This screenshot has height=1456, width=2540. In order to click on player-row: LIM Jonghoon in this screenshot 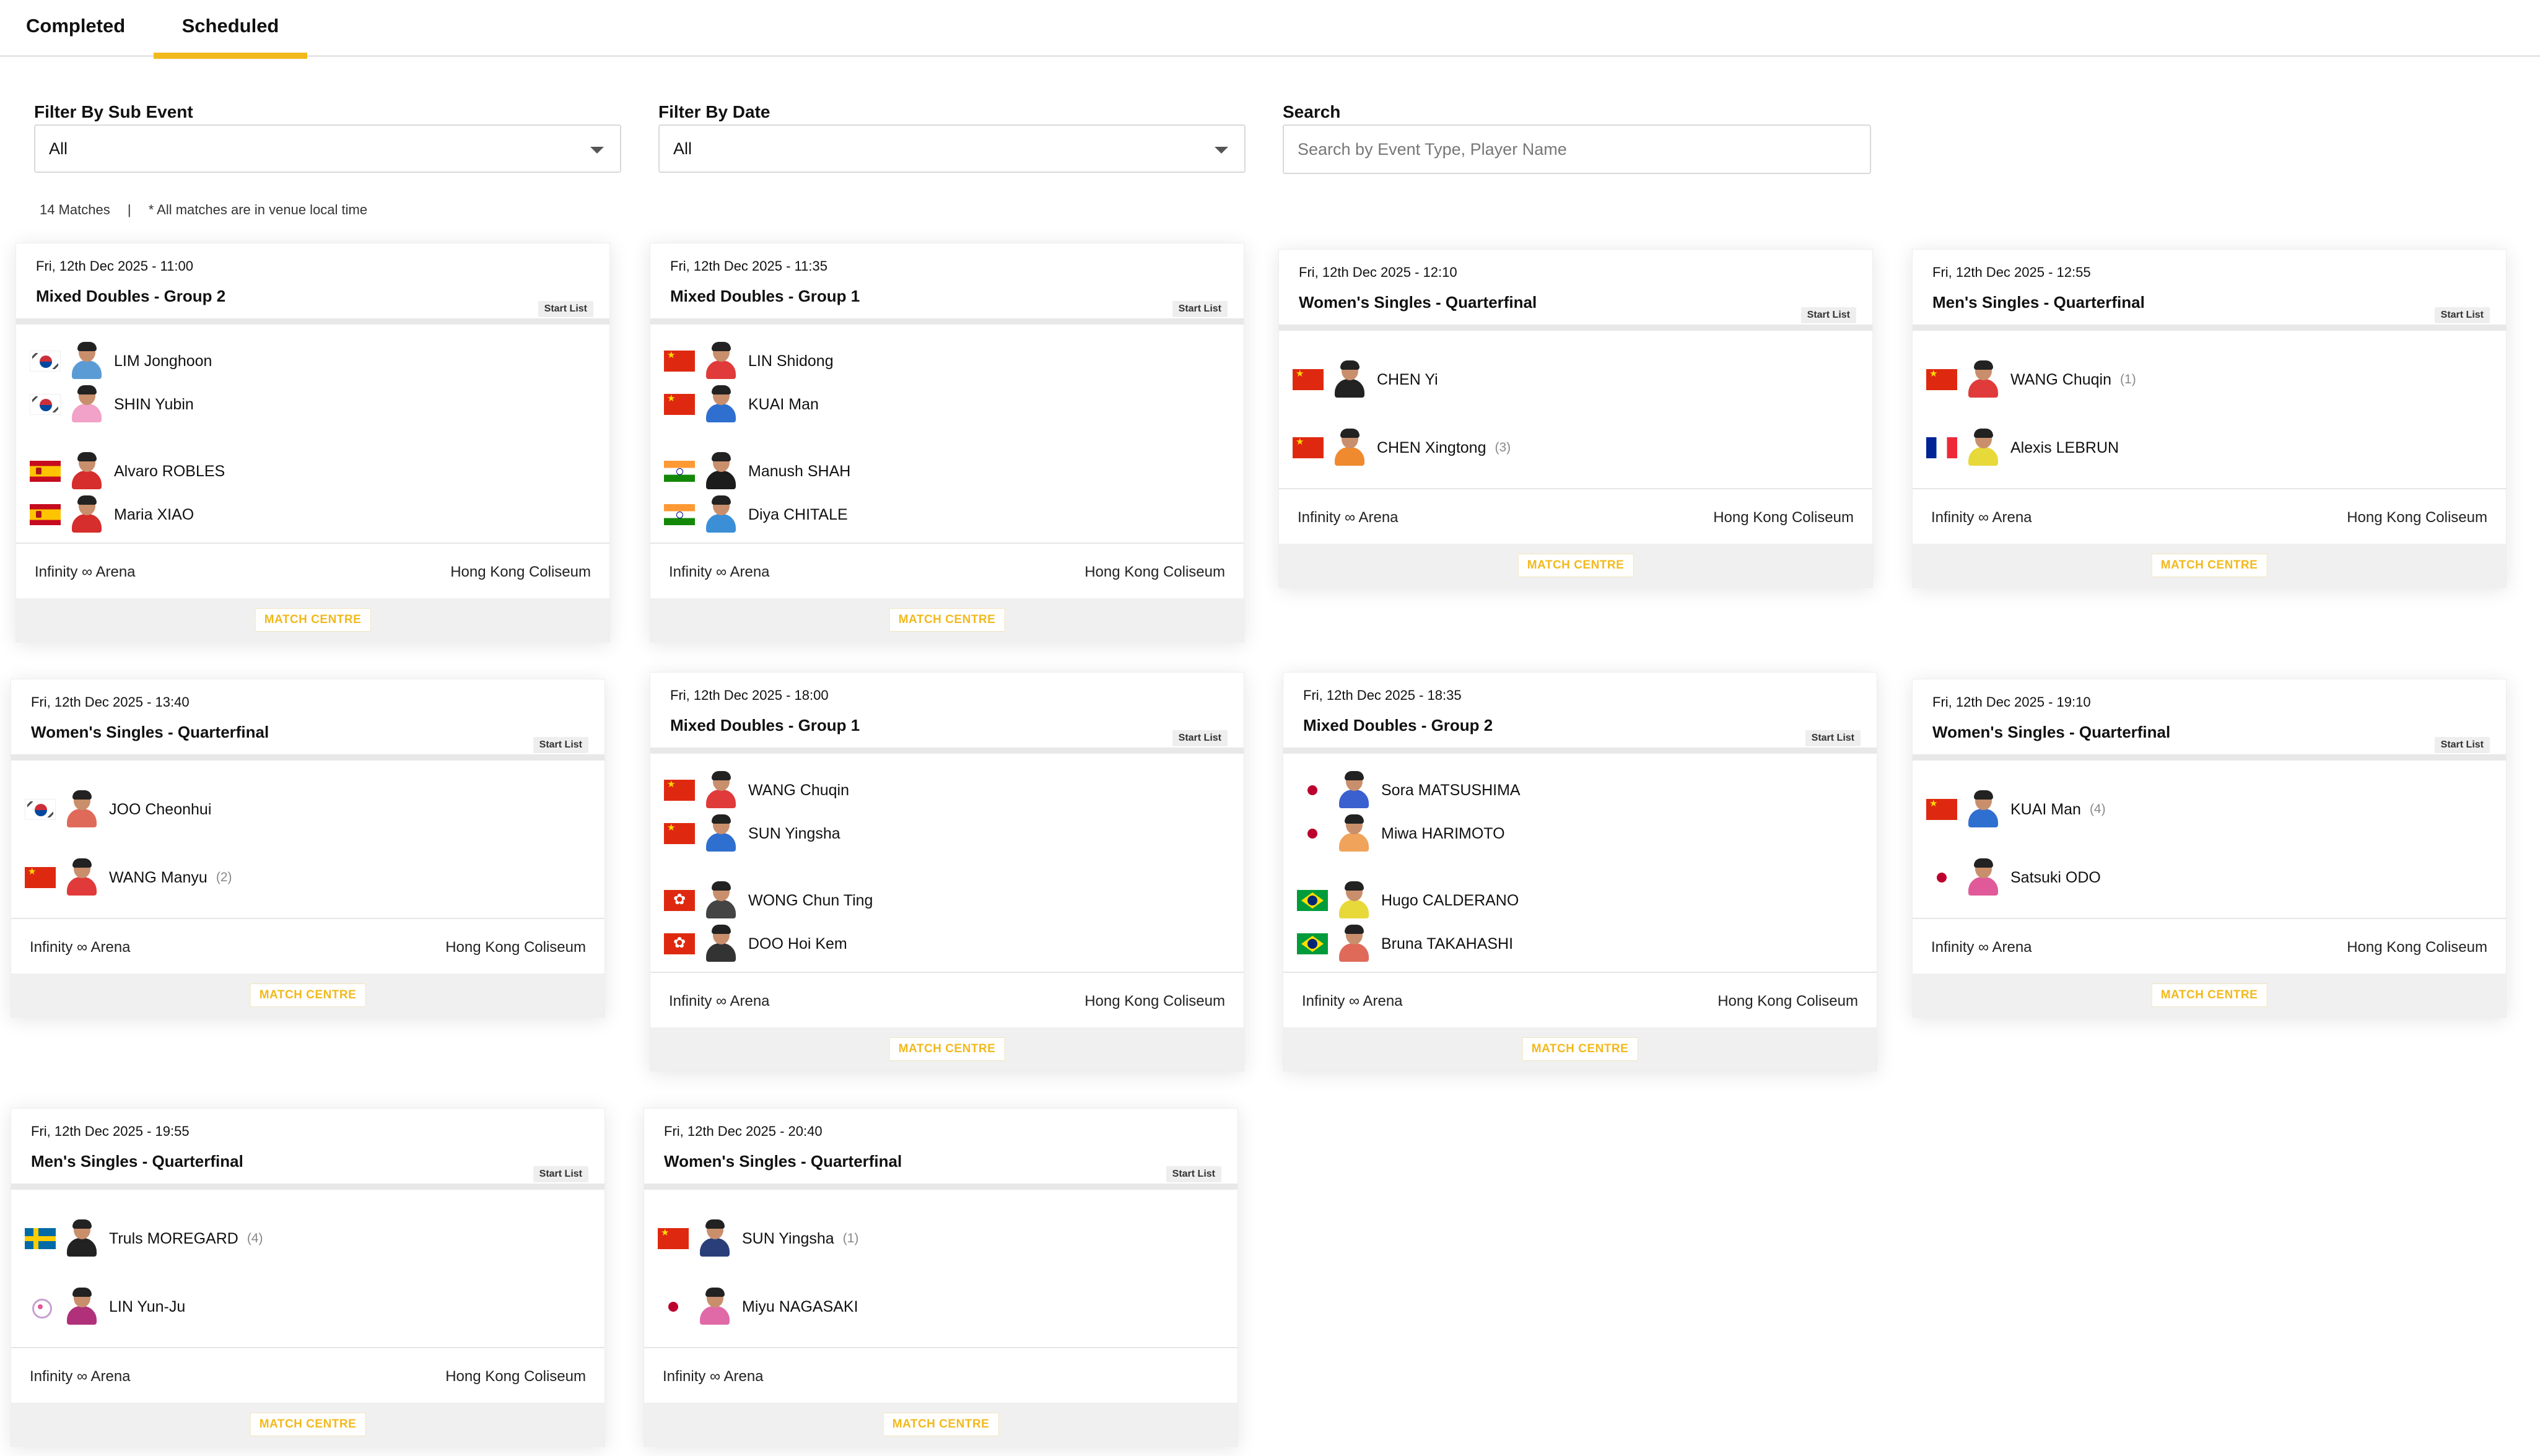, I will do `click(312, 361)`.